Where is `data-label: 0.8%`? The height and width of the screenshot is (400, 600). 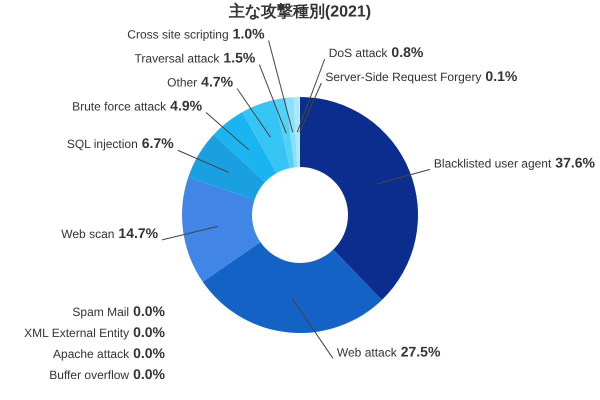
data-label: 0.8% is located at coordinates (407, 52).